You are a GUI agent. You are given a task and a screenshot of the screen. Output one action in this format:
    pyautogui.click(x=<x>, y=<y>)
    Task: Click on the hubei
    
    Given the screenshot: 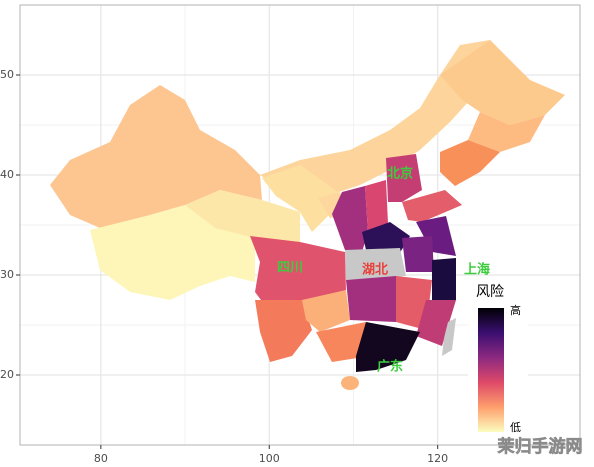 What is the action you would take?
    pyautogui.click(x=375, y=264)
    